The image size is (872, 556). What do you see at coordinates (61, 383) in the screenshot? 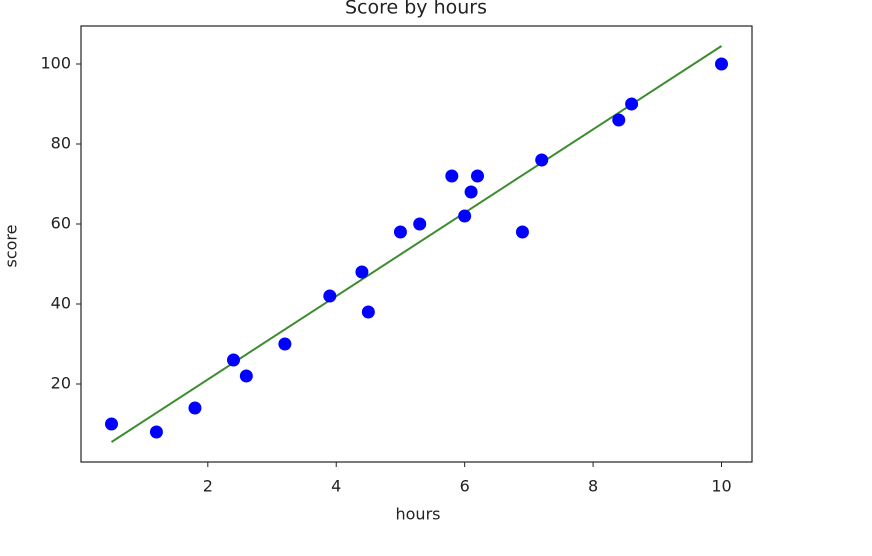
I see `y-tick-label: 20` at bounding box center [61, 383].